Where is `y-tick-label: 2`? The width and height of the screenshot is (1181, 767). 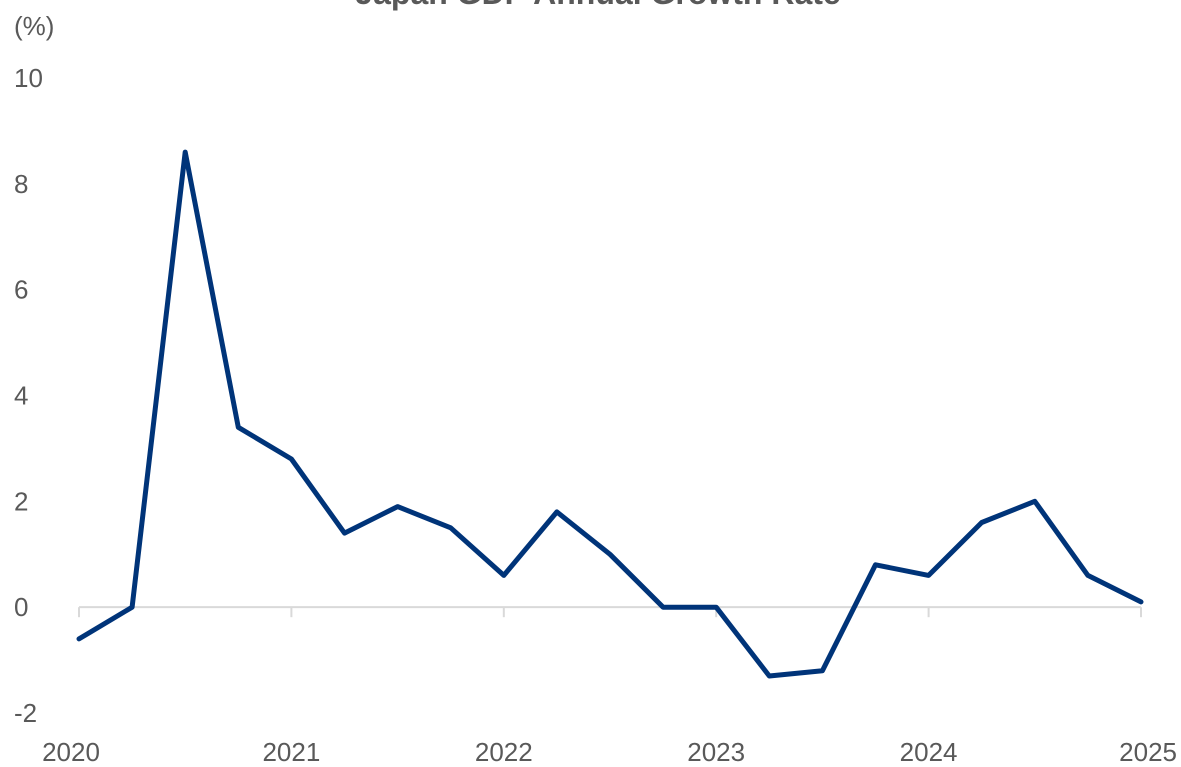 y-tick-label: 2 is located at coordinates (21, 501).